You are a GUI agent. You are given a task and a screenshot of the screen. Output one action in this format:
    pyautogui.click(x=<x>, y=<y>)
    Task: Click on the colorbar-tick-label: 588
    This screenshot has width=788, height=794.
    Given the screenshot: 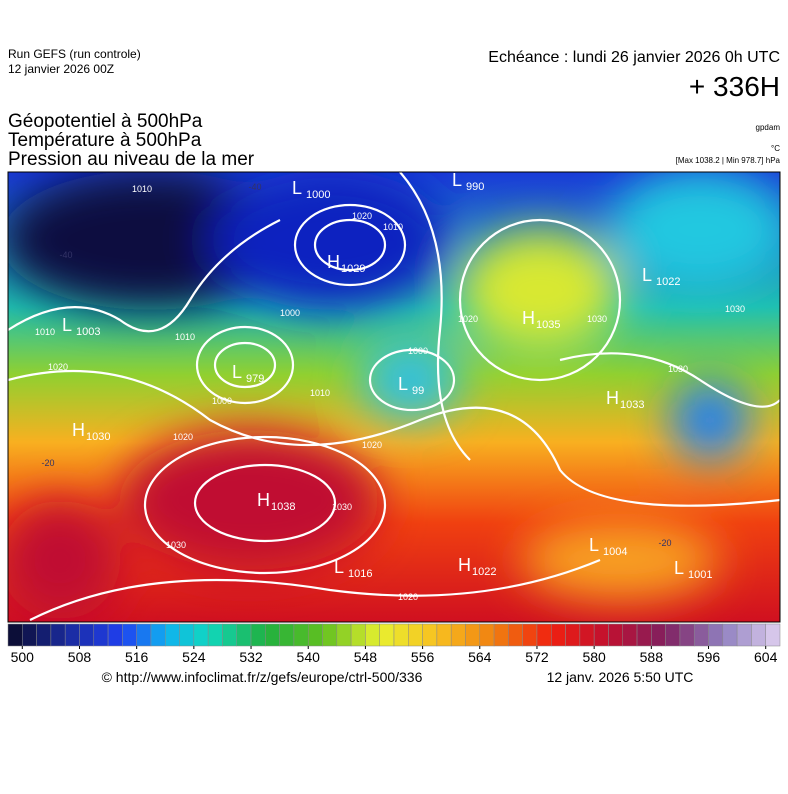 What is the action you would take?
    pyautogui.click(x=652, y=657)
    